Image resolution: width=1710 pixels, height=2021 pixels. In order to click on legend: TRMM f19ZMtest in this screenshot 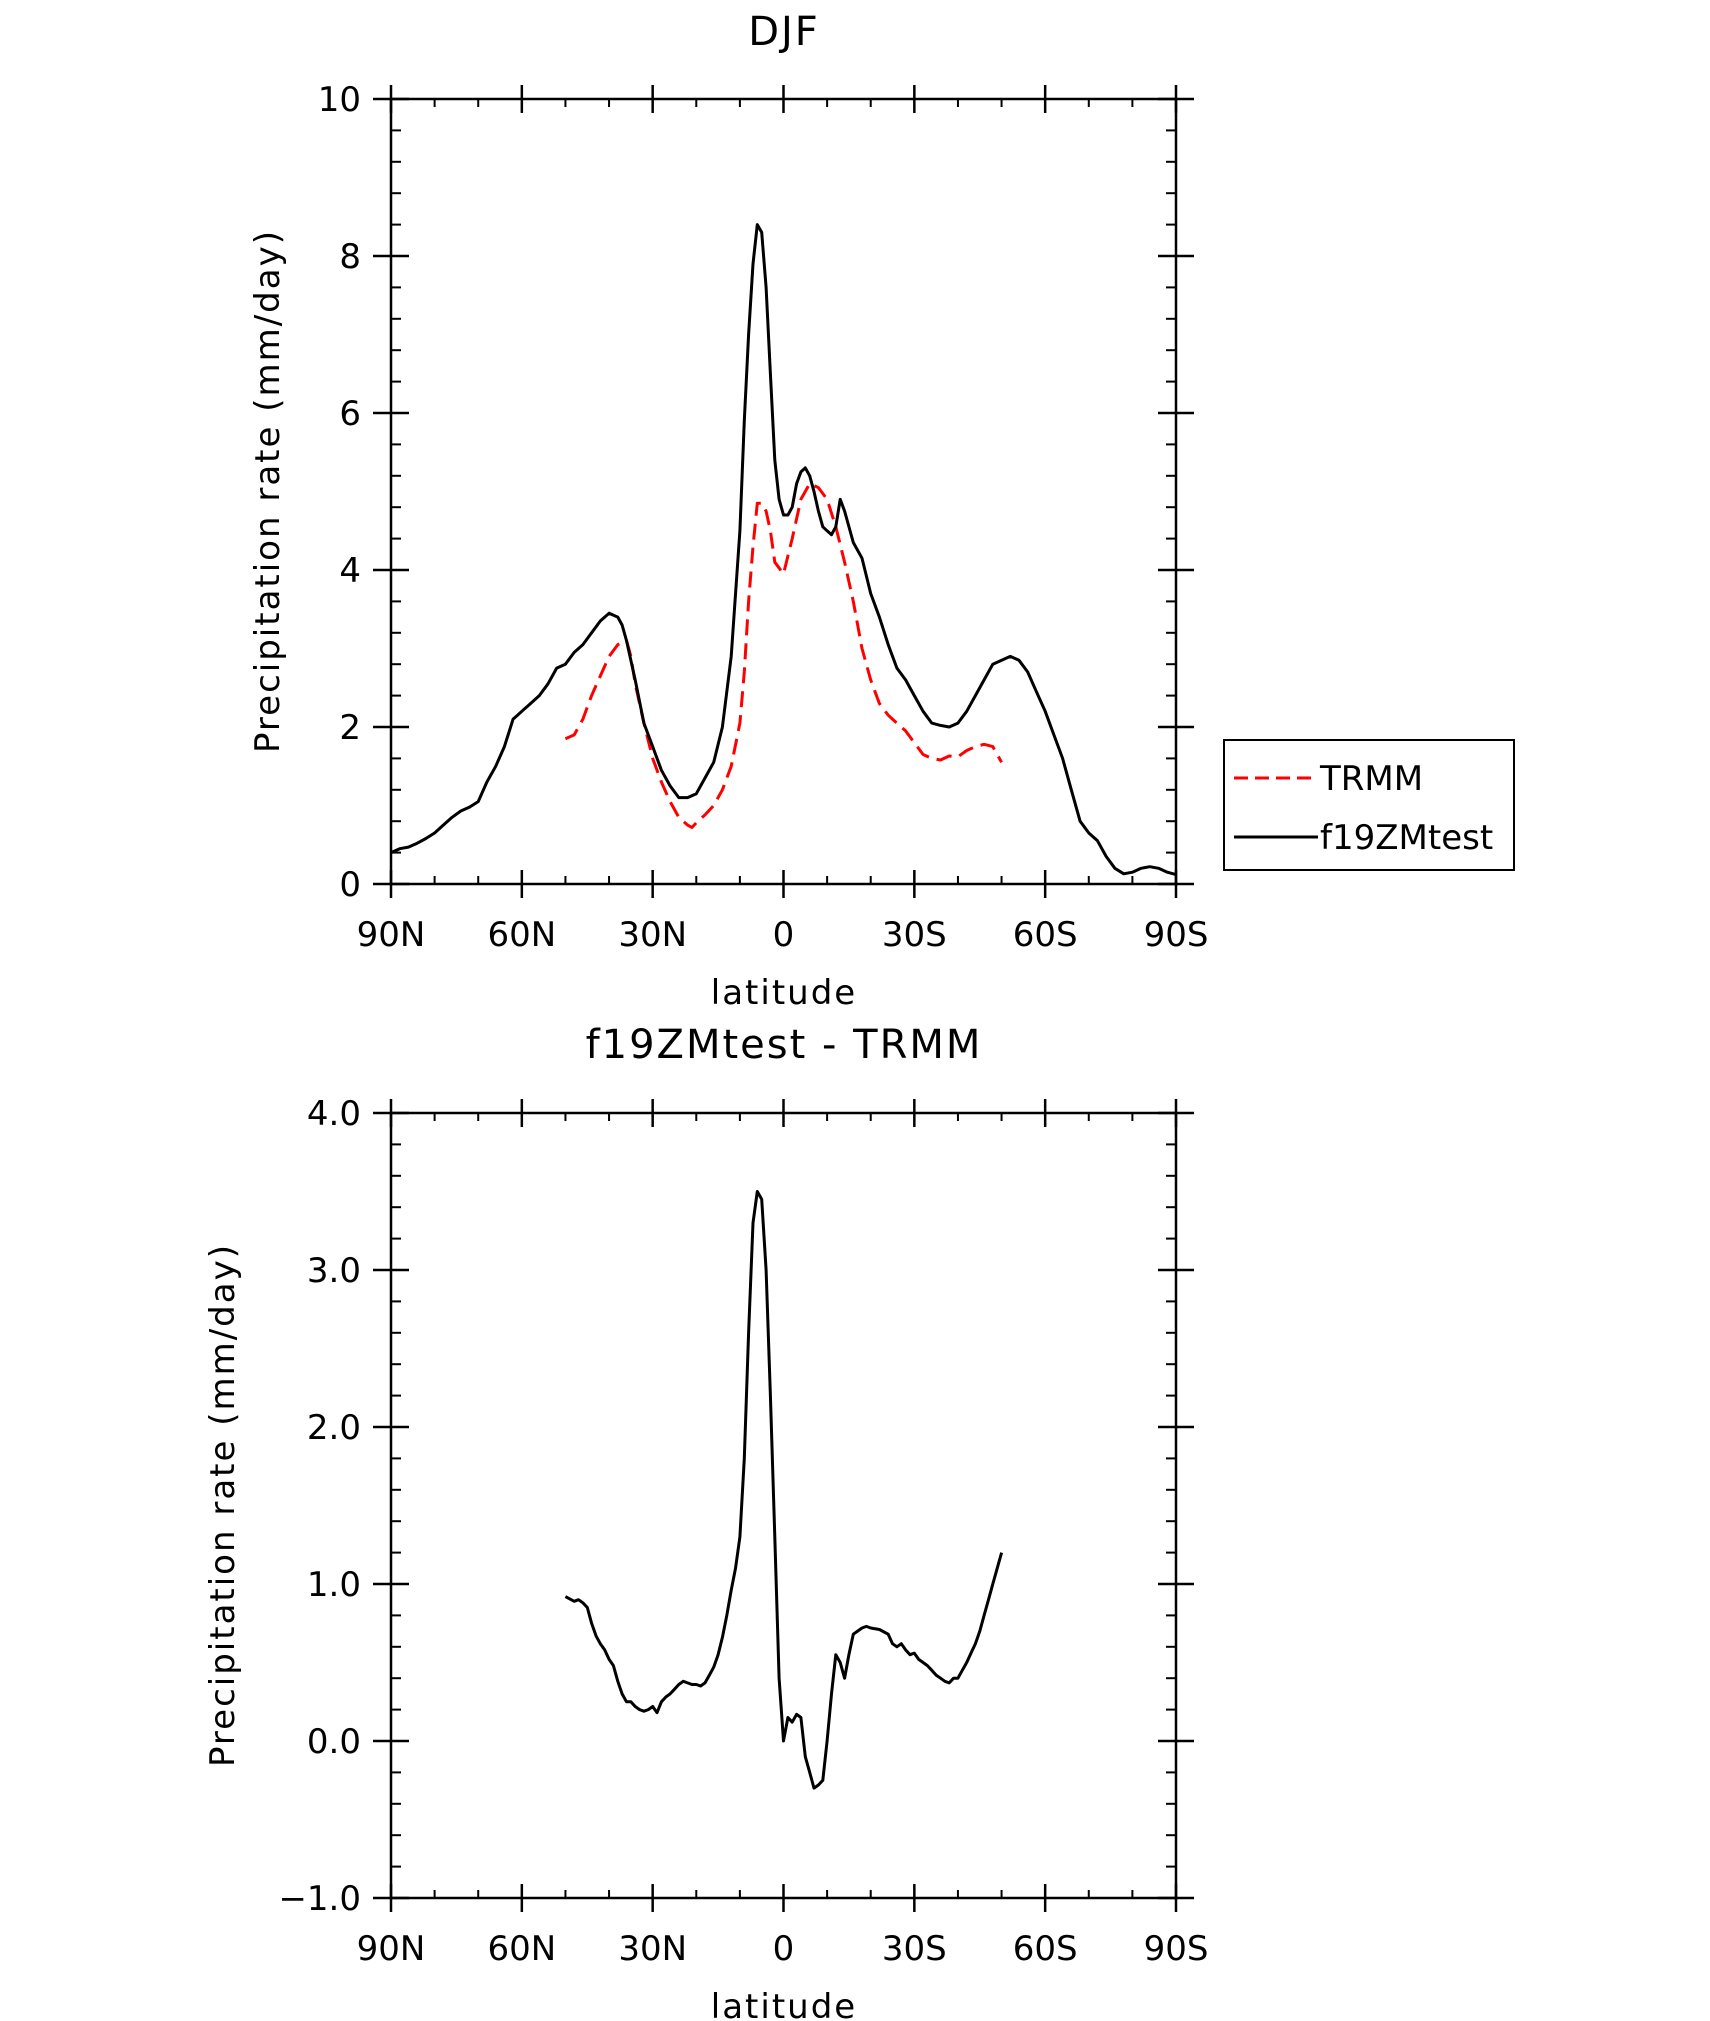, I will do `click(1369, 805)`.